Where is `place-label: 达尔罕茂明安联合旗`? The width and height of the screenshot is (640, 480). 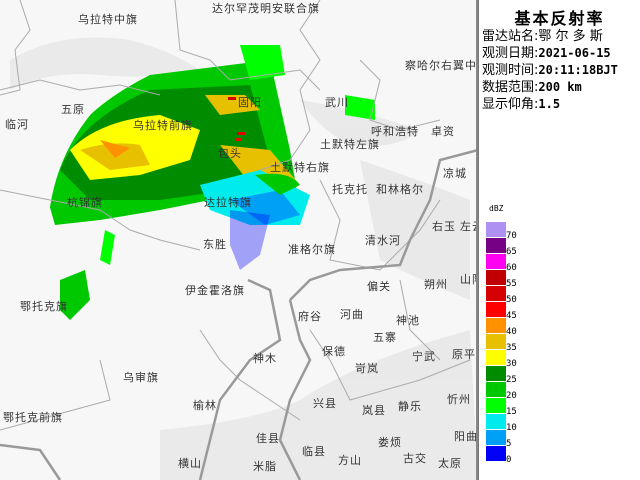
place-label: 达尔罕茂明安联合旗 is located at coordinates (266, 8).